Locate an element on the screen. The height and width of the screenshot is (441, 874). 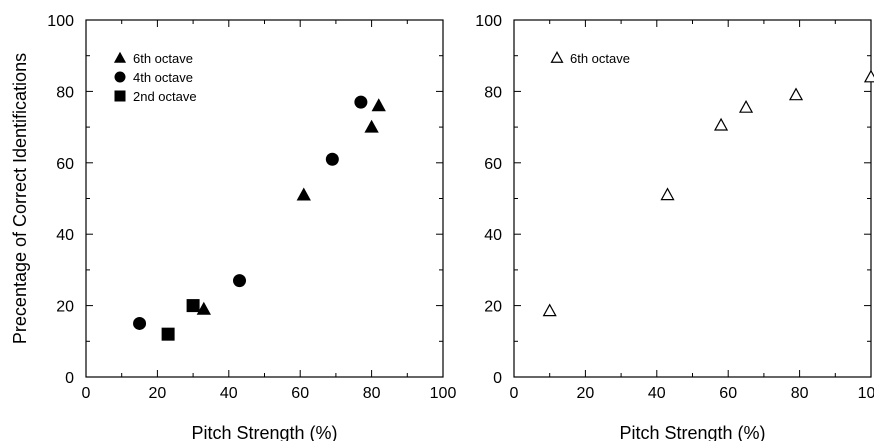
legend: 6th octave is located at coordinates (590, 58).